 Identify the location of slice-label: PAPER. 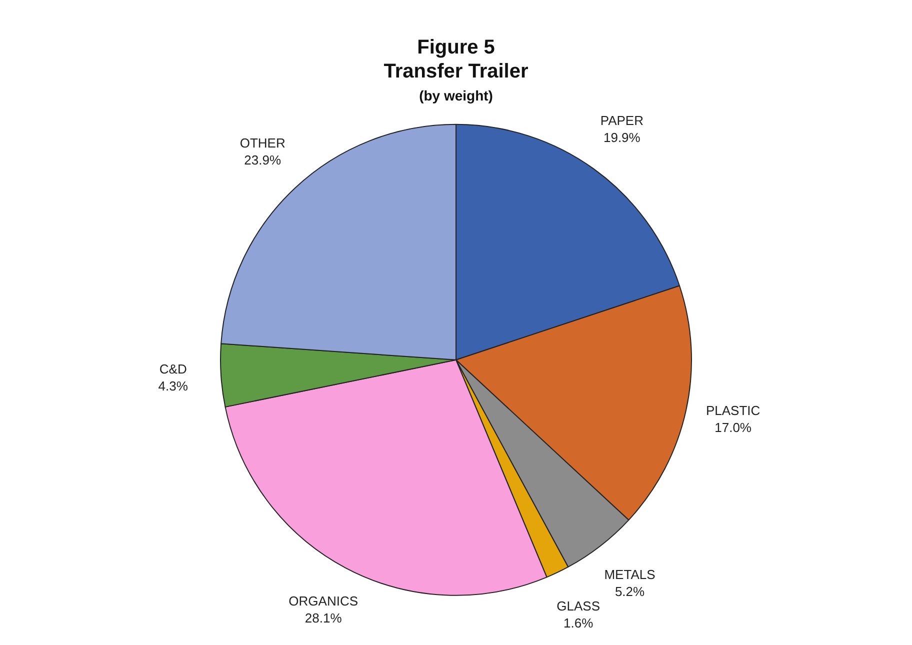
(622, 120).